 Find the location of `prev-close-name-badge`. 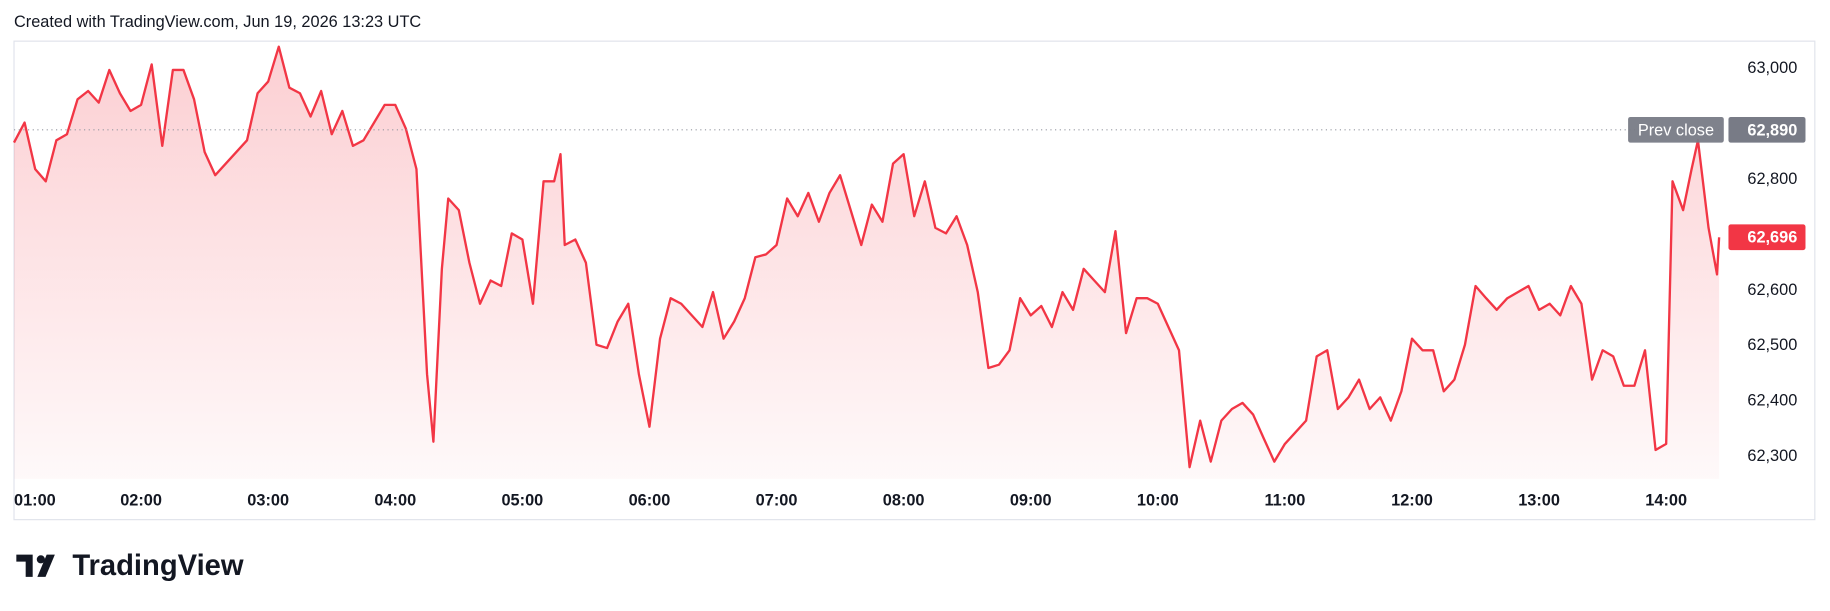

prev-close-name-badge is located at coordinates (1676, 129).